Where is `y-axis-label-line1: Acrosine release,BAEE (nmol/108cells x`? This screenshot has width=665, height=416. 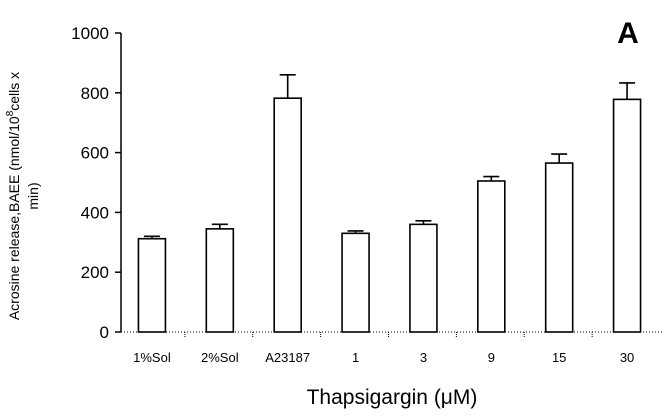
y-axis-label-line1: Acrosine release,BAEE (nmol/108cells x is located at coordinates (13, 196).